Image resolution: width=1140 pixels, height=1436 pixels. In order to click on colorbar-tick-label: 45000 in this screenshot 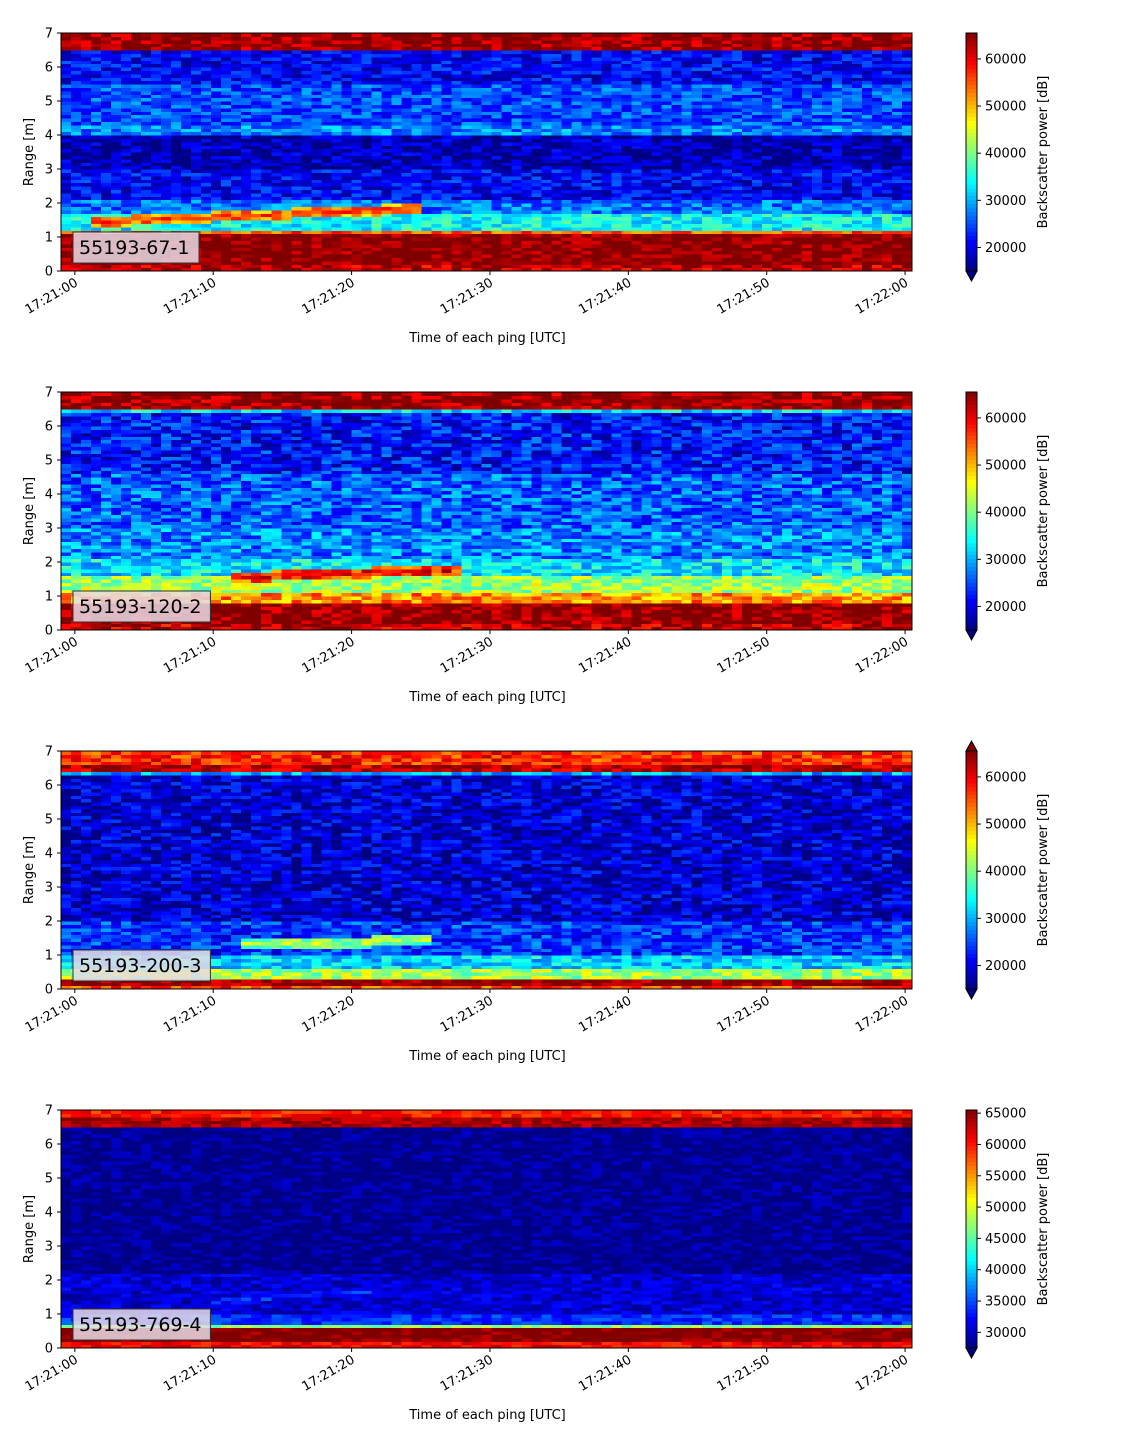, I will do `click(1005, 1239)`.